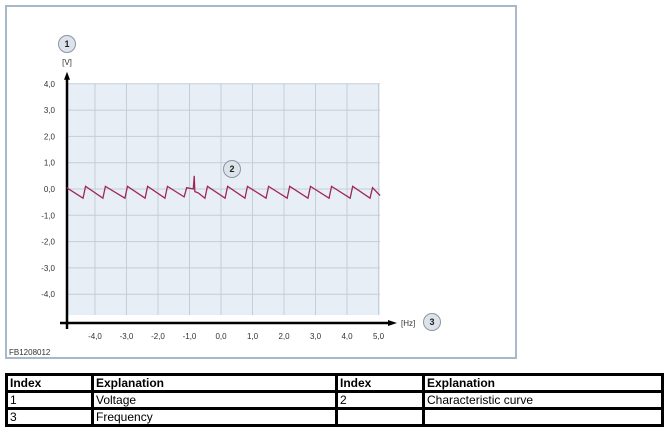 Image resolution: width=669 pixels, height=435 pixels. What do you see at coordinates (214, 400) in the screenshot?
I see `cell: Voltage` at bounding box center [214, 400].